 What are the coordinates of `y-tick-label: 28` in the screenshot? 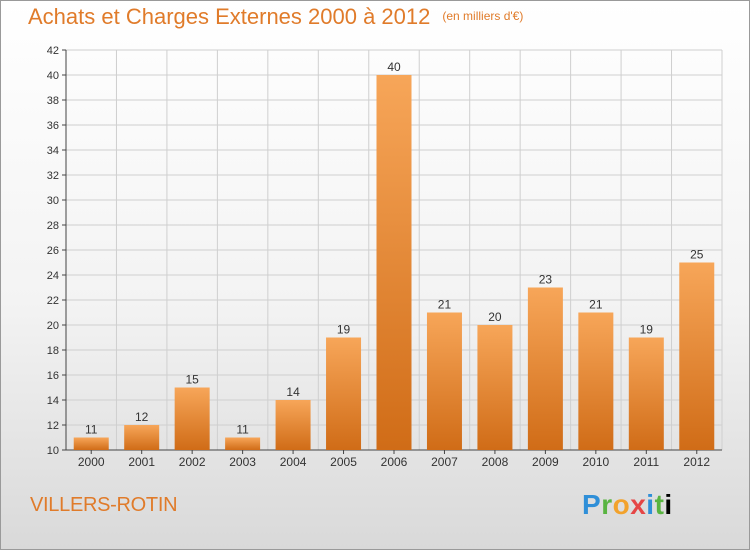 It's located at (53, 226).